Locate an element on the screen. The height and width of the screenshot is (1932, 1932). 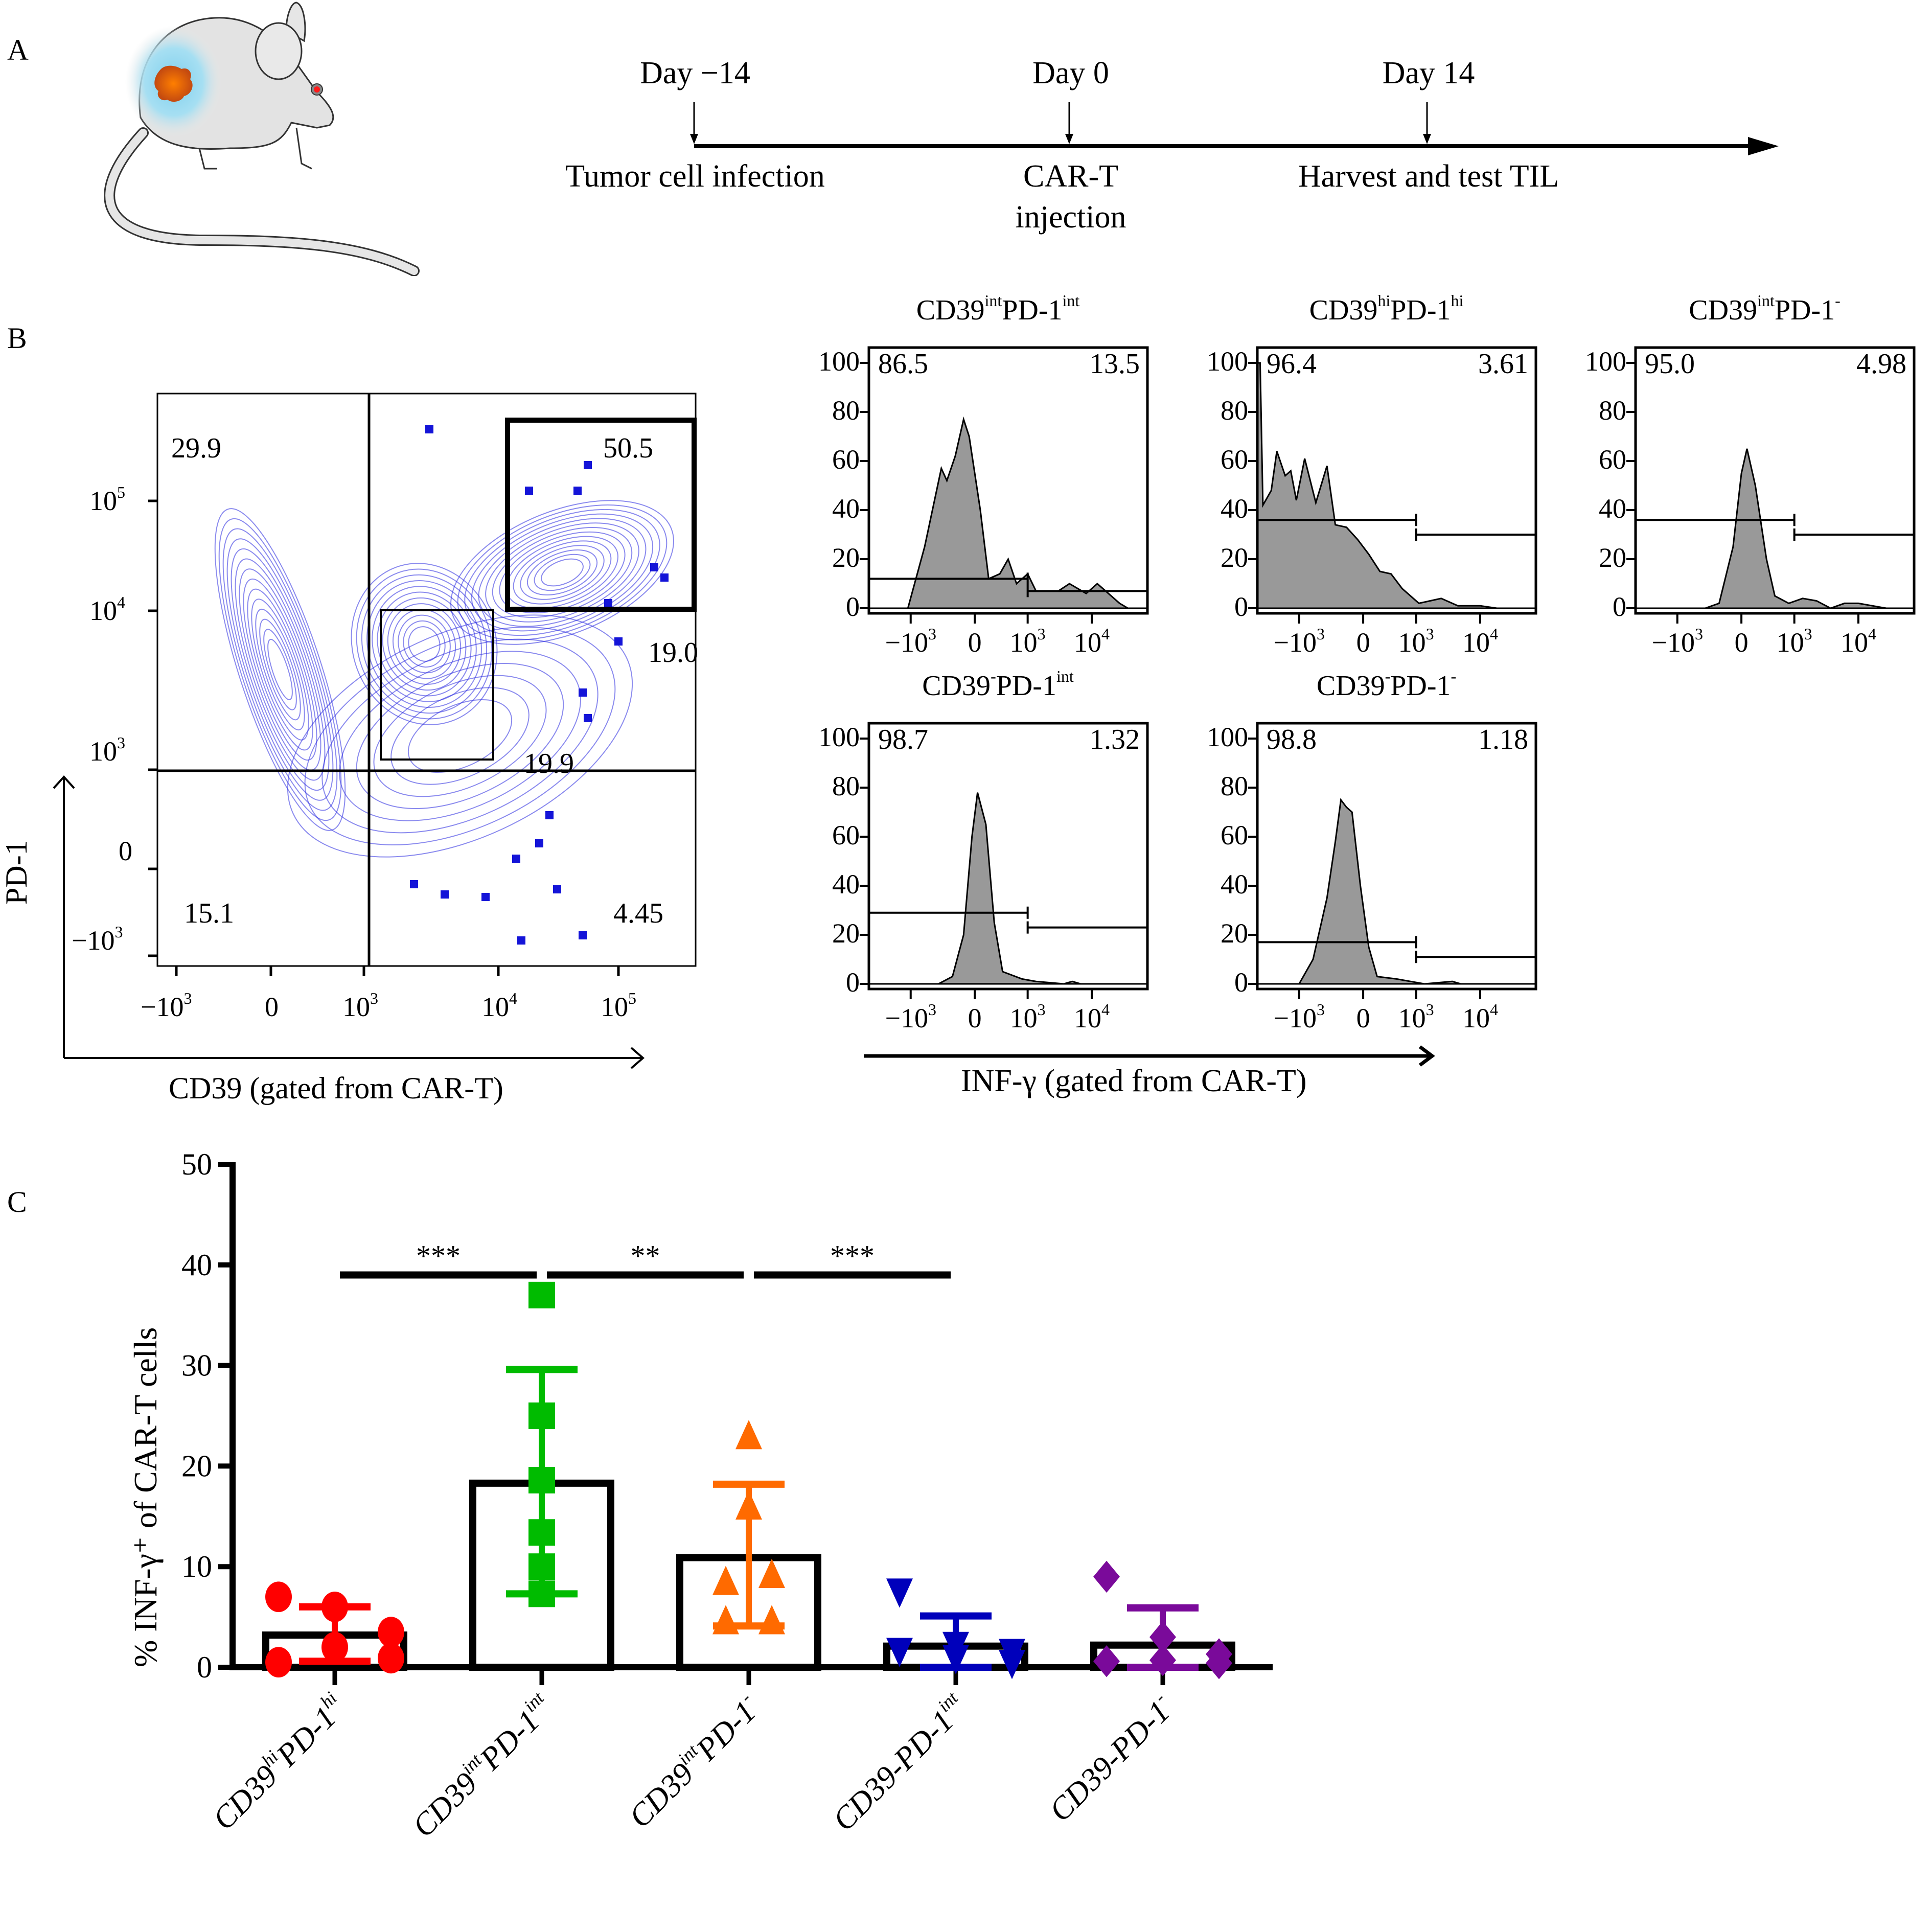
contour-x-tick: 104 is located at coordinates (499, 1005).